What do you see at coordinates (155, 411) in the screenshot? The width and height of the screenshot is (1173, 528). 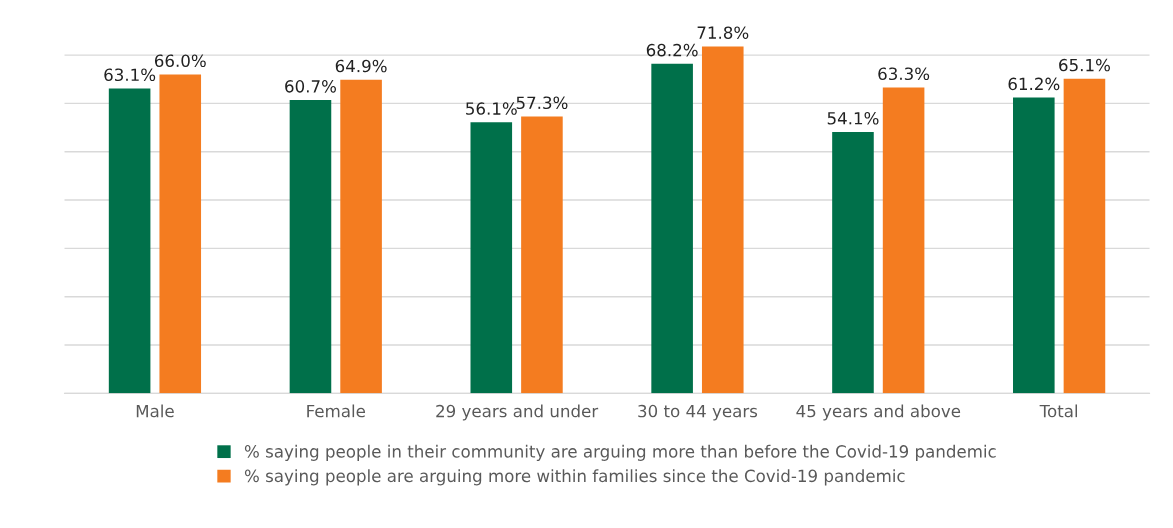 I see `x-tick-label: Male` at bounding box center [155, 411].